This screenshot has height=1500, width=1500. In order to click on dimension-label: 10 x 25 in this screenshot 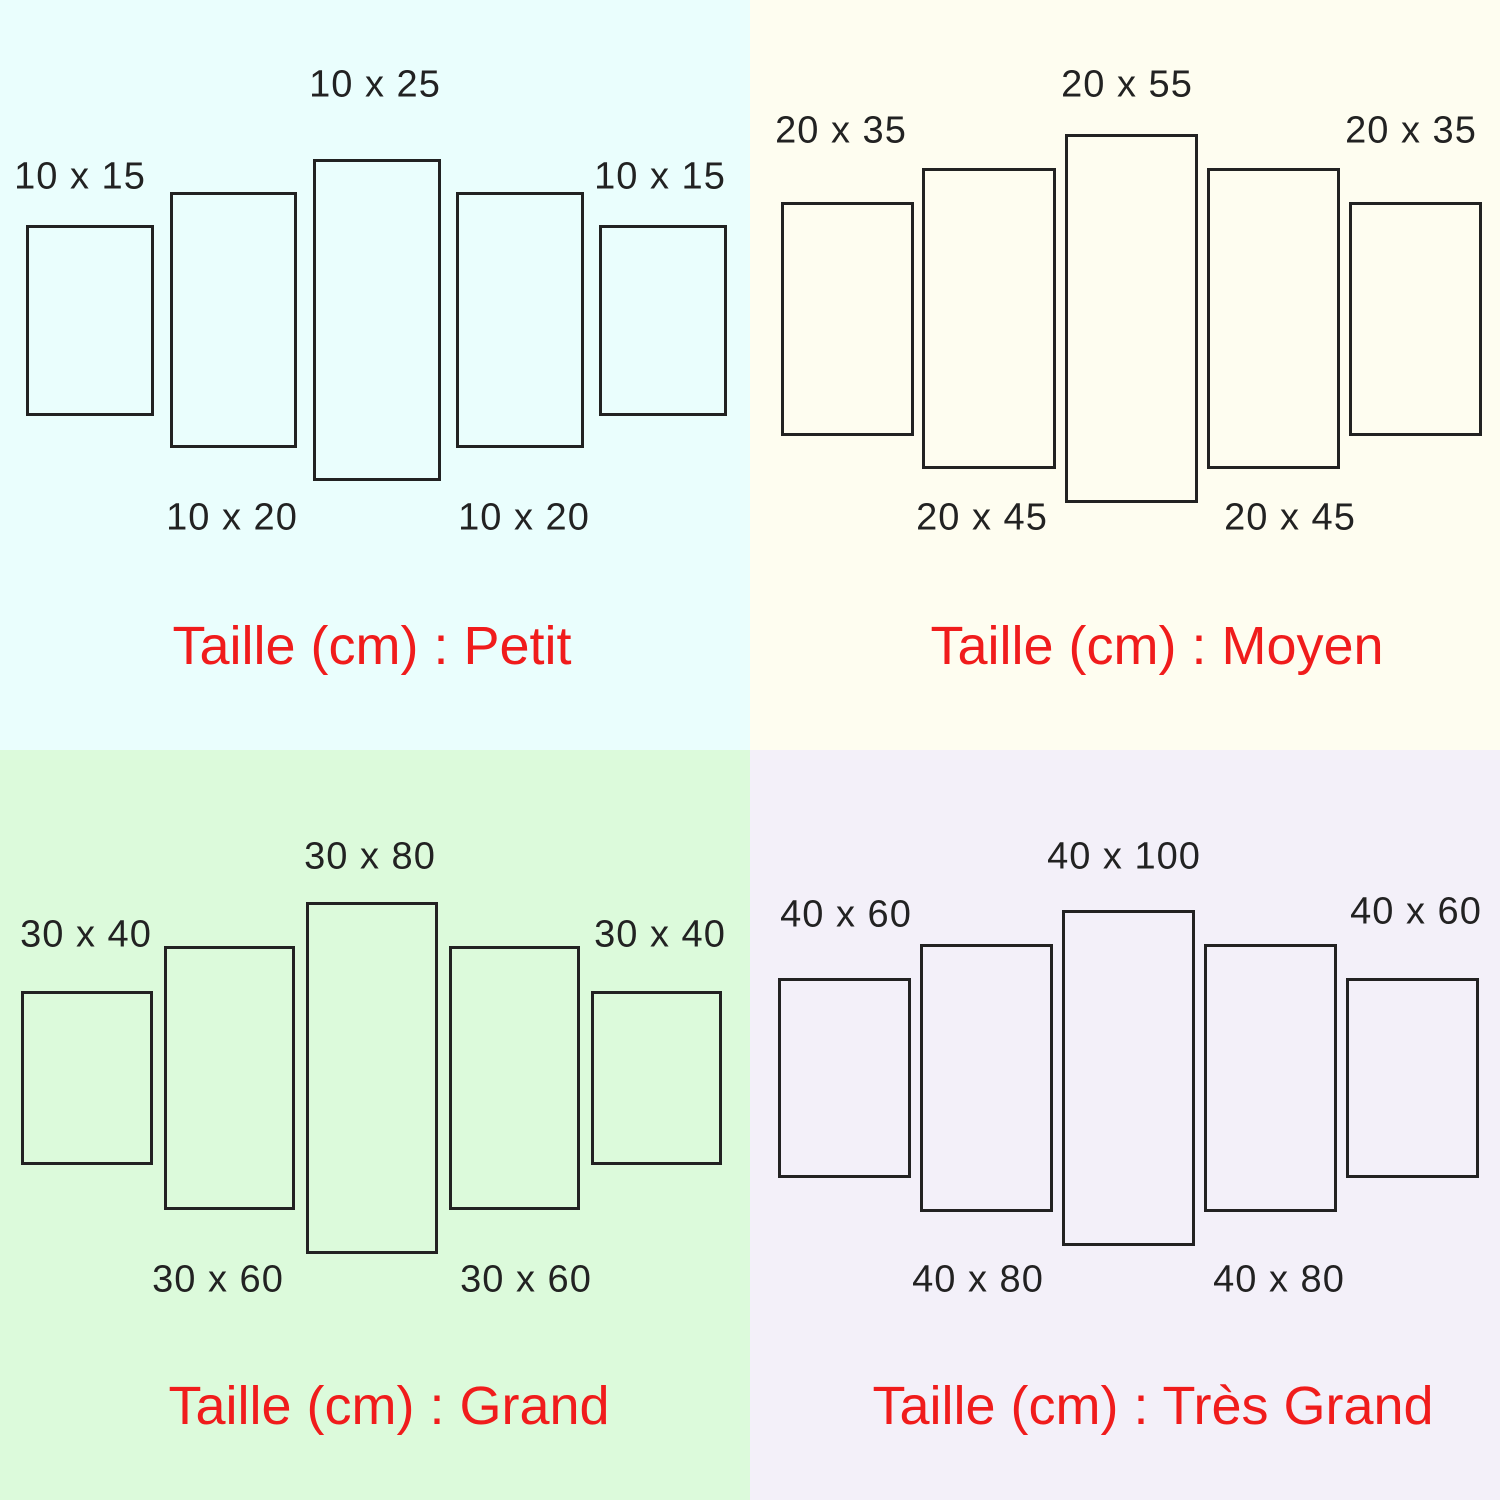, I will do `click(375, 84)`.